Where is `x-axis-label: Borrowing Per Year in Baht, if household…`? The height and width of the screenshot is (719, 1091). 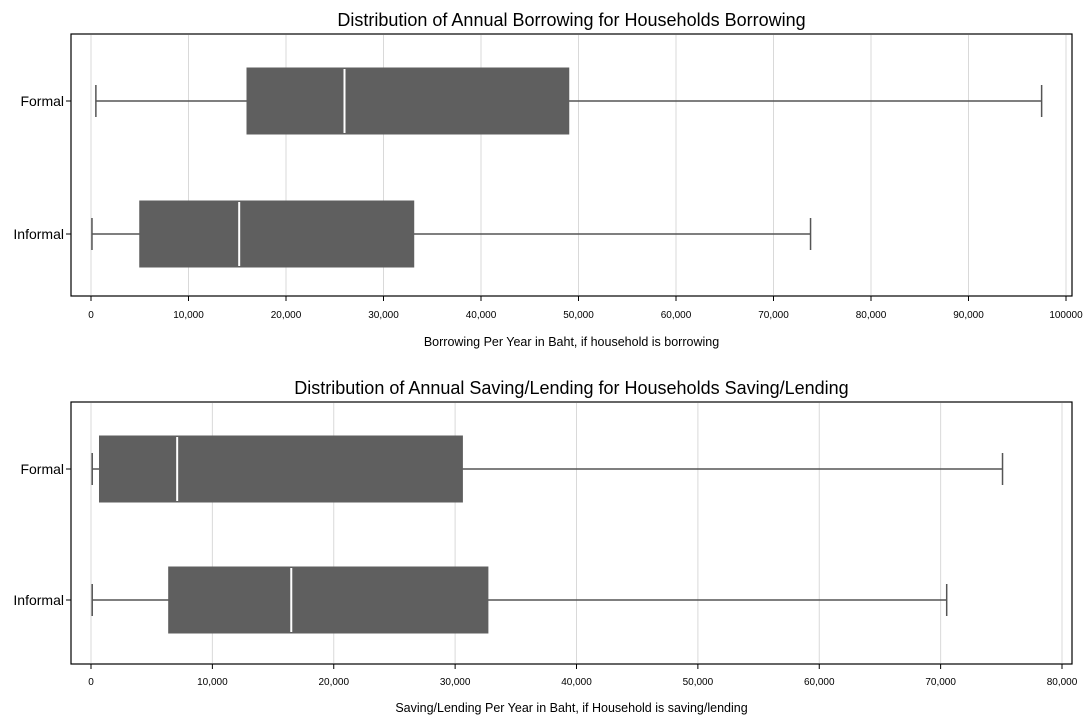
x-axis-label: Borrowing Per Year in Baht, if household… is located at coordinates (571, 342).